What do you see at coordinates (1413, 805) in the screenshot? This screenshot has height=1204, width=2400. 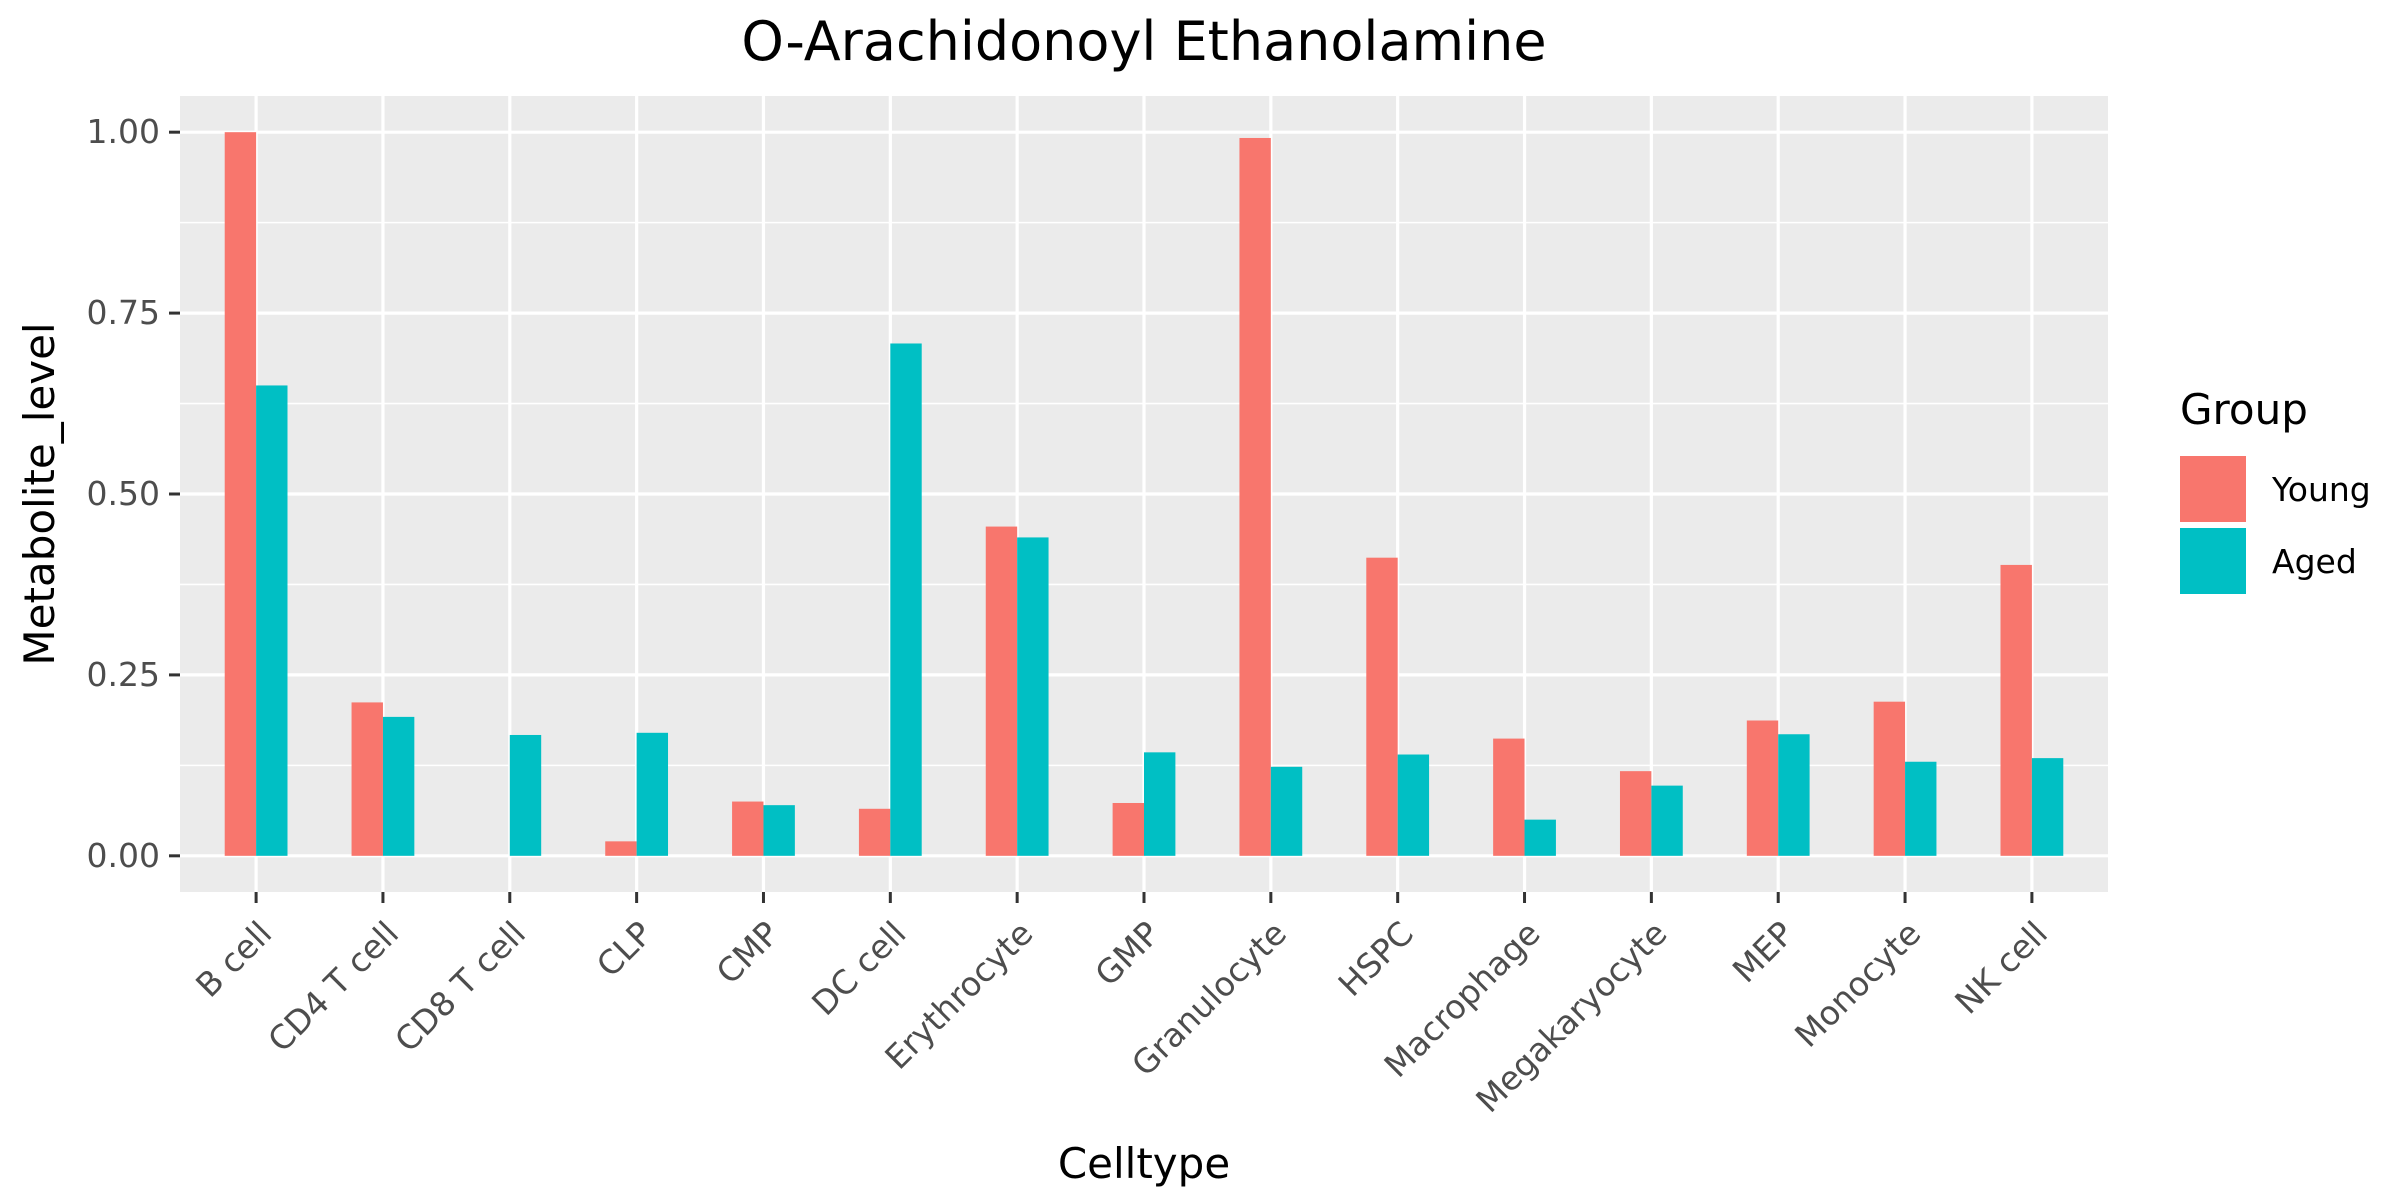 I see `bar-aged-hspc` at bounding box center [1413, 805].